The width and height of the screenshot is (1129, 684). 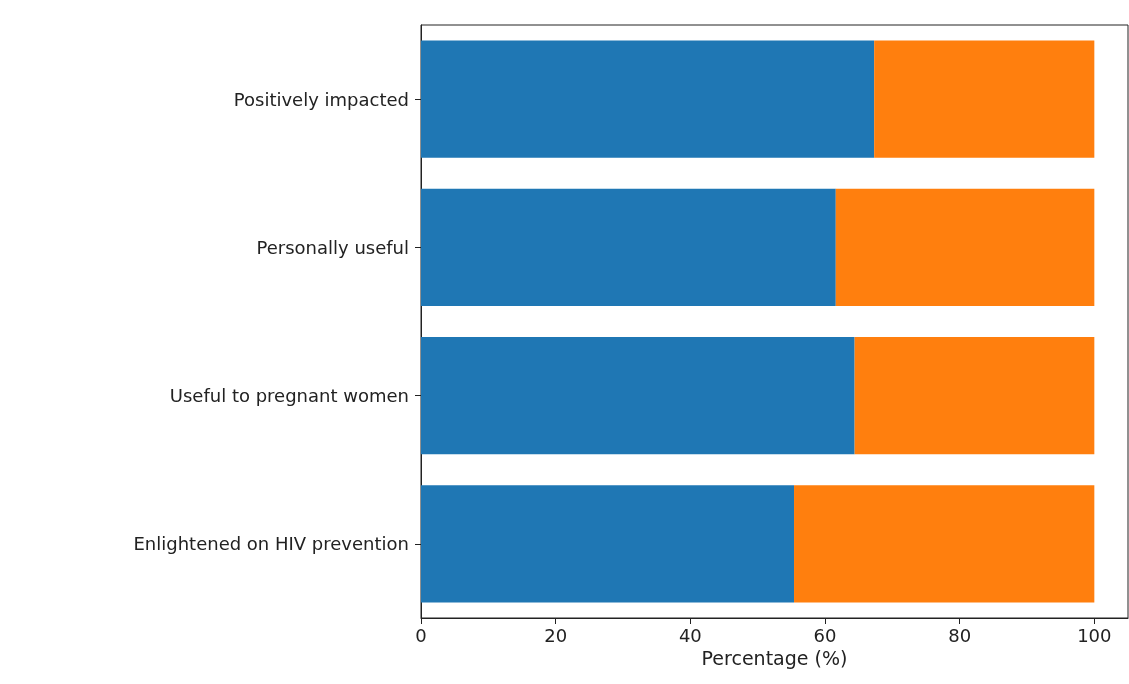 I want to click on x-tick-label: 40, so click(x=690, y=635).